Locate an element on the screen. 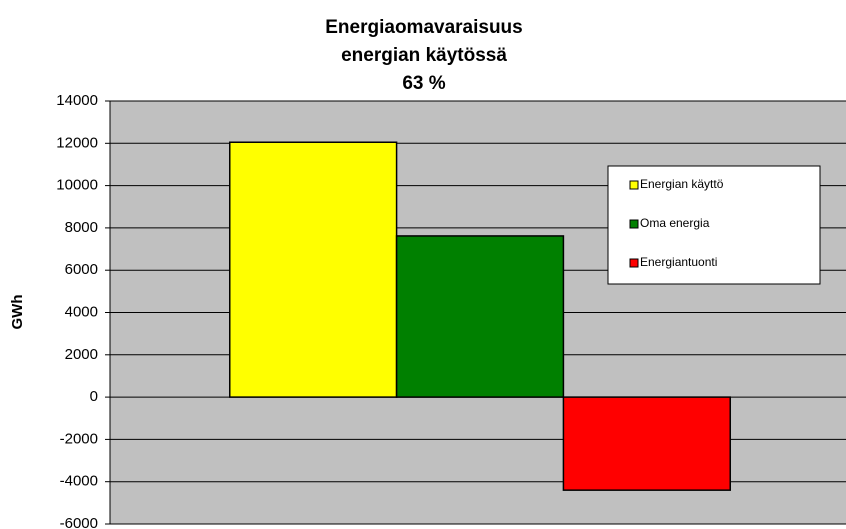 This screenshot has height=529, width=846. y-tick-label: 8000 is located at coordinates (81, 227).